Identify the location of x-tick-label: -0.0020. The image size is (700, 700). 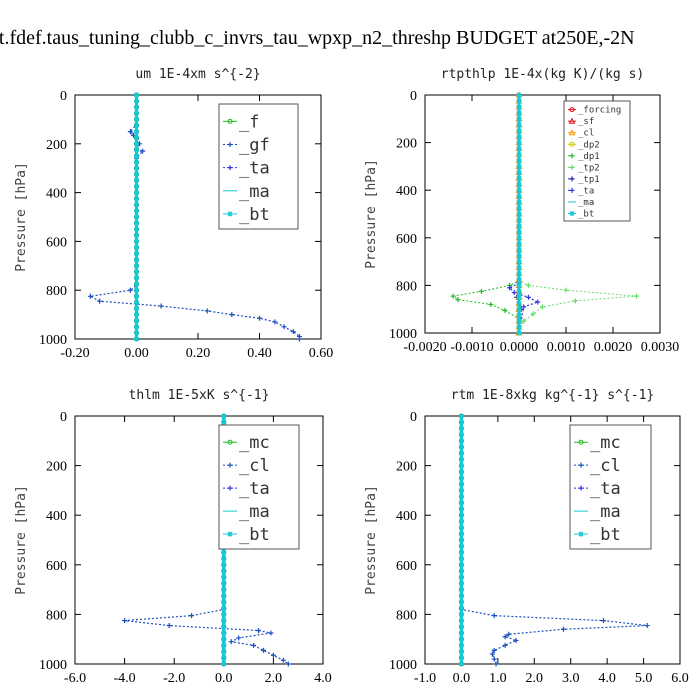
(424, 347).